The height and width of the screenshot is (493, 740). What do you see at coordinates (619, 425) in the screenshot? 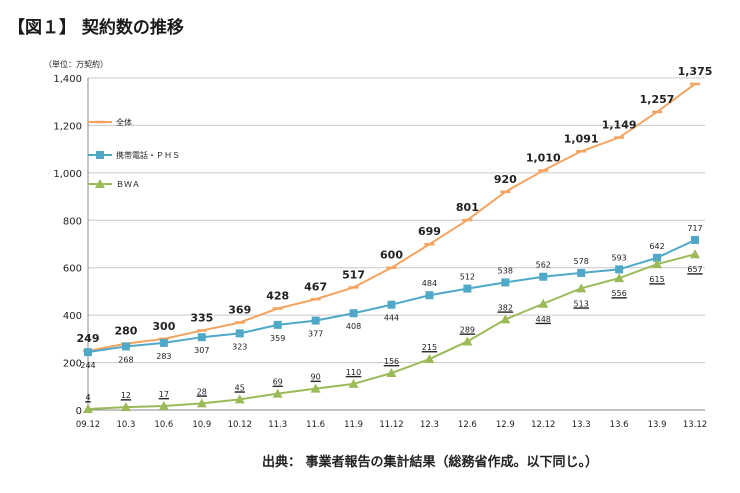
I see `x-tick-label: 13.6` at bounding box center [619, 425].